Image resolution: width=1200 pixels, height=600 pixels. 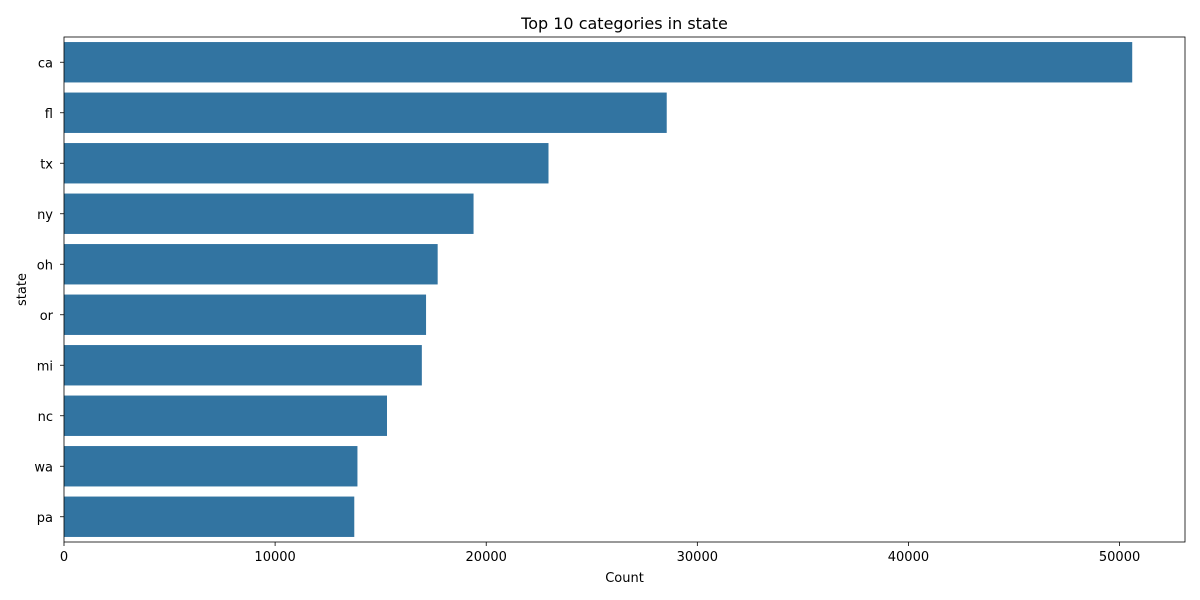 What do you see at coordinates (624, 23) in the screenshot?
I see `chart-title: Top 10 categories in state` at bounding box center [624, 23].